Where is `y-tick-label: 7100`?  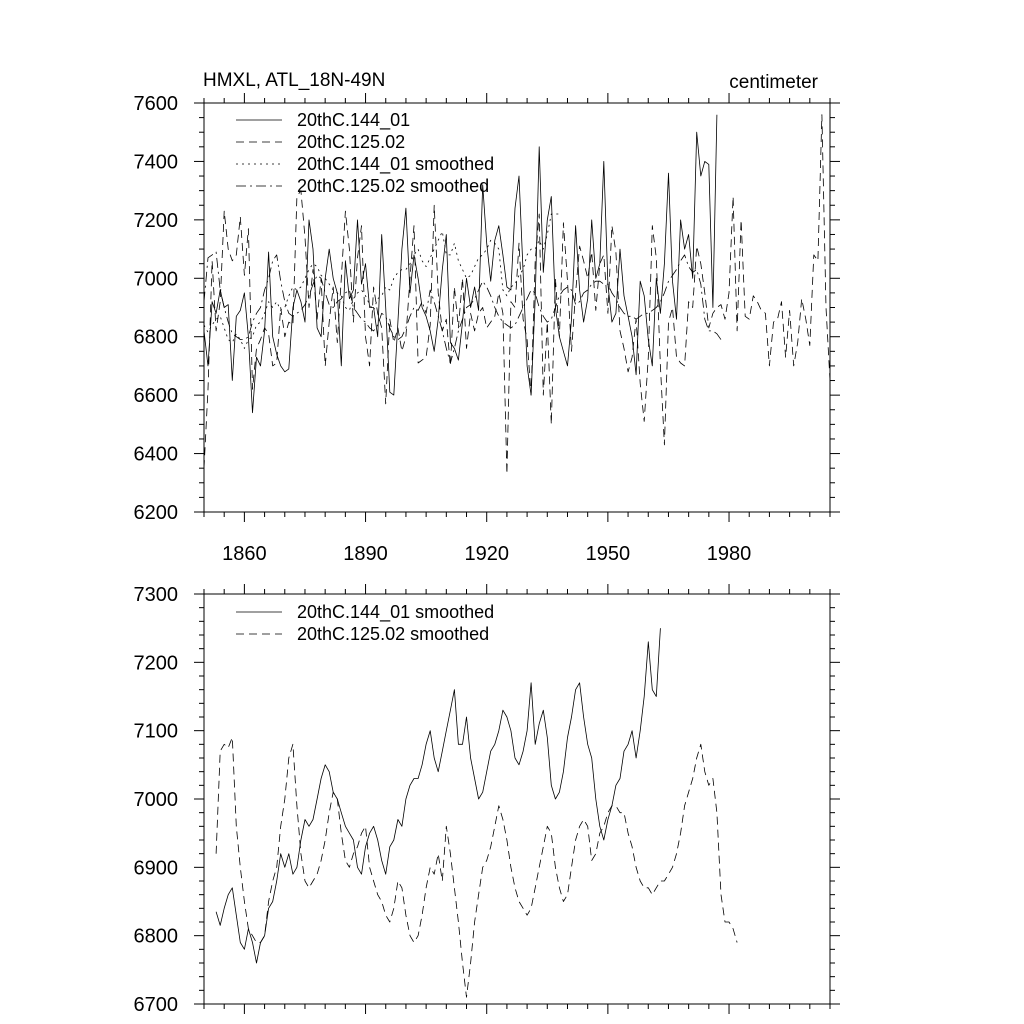
y-tick-label: 7100 is located at coordinates (156, 732).